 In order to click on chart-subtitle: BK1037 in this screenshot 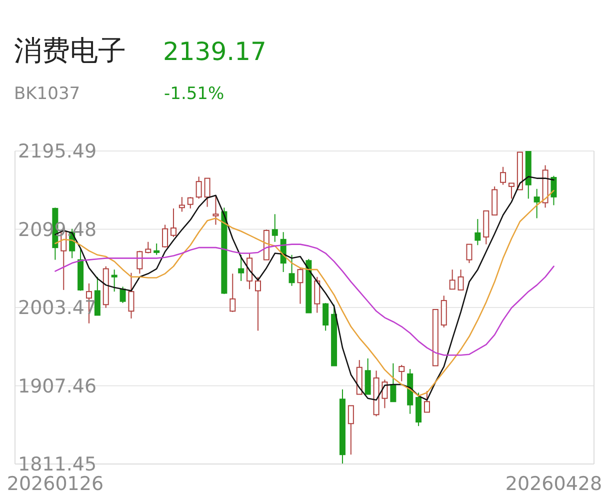, I will do `click(47, 94)`.